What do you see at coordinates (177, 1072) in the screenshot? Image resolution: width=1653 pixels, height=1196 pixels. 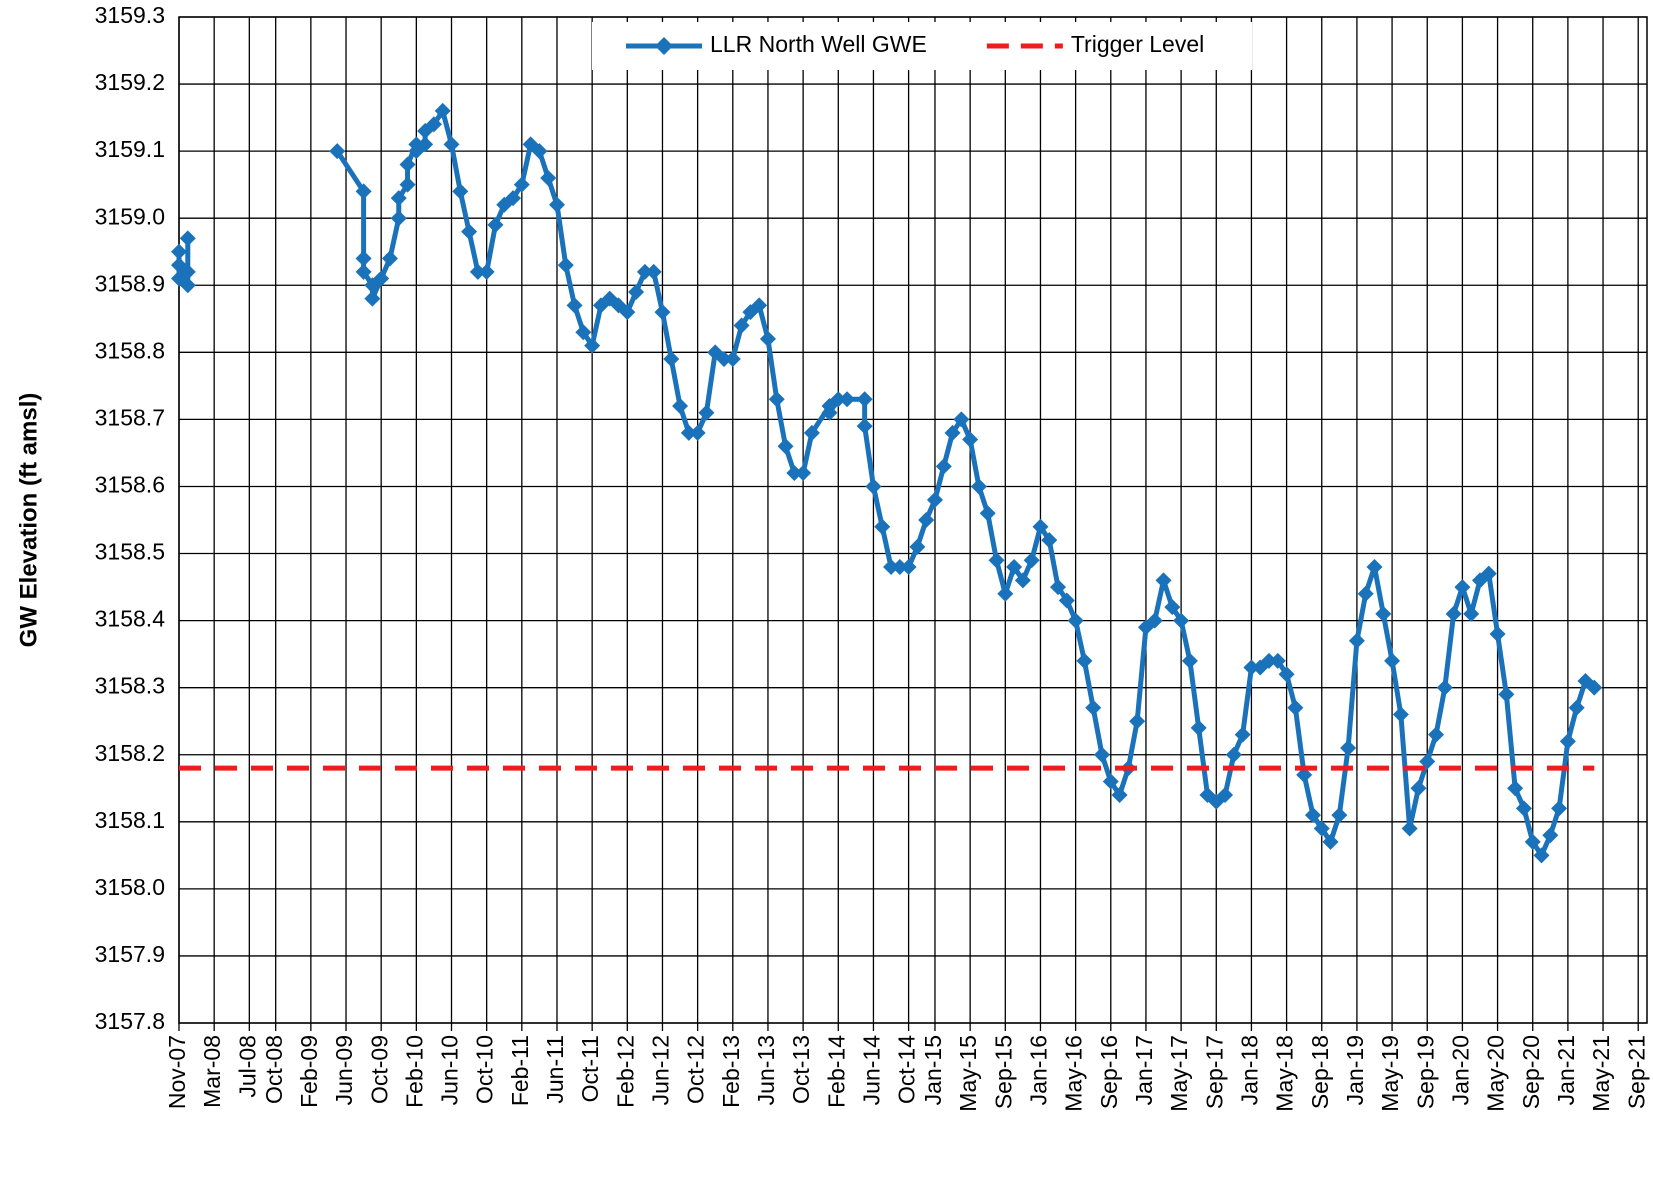 I see `x-tick-label: Nov-07` at bounding box center [177, 1072].